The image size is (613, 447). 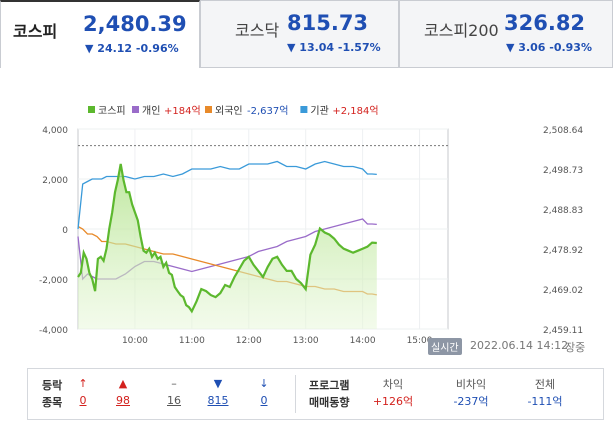 What do you see at coordinates (123, 383) in the screenshot?
I see `up-arrow-icon: ▲` at bounding box center [123, 383].